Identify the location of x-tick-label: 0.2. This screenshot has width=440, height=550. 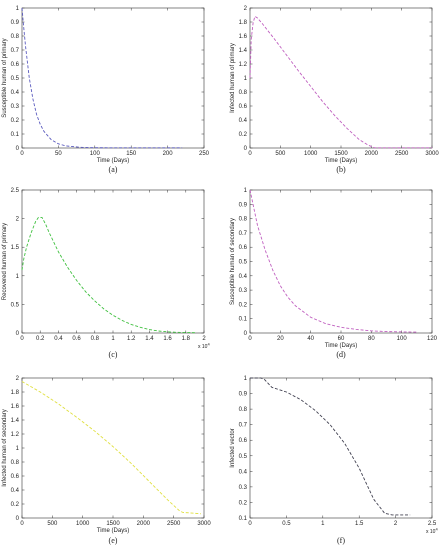
(40, 339).